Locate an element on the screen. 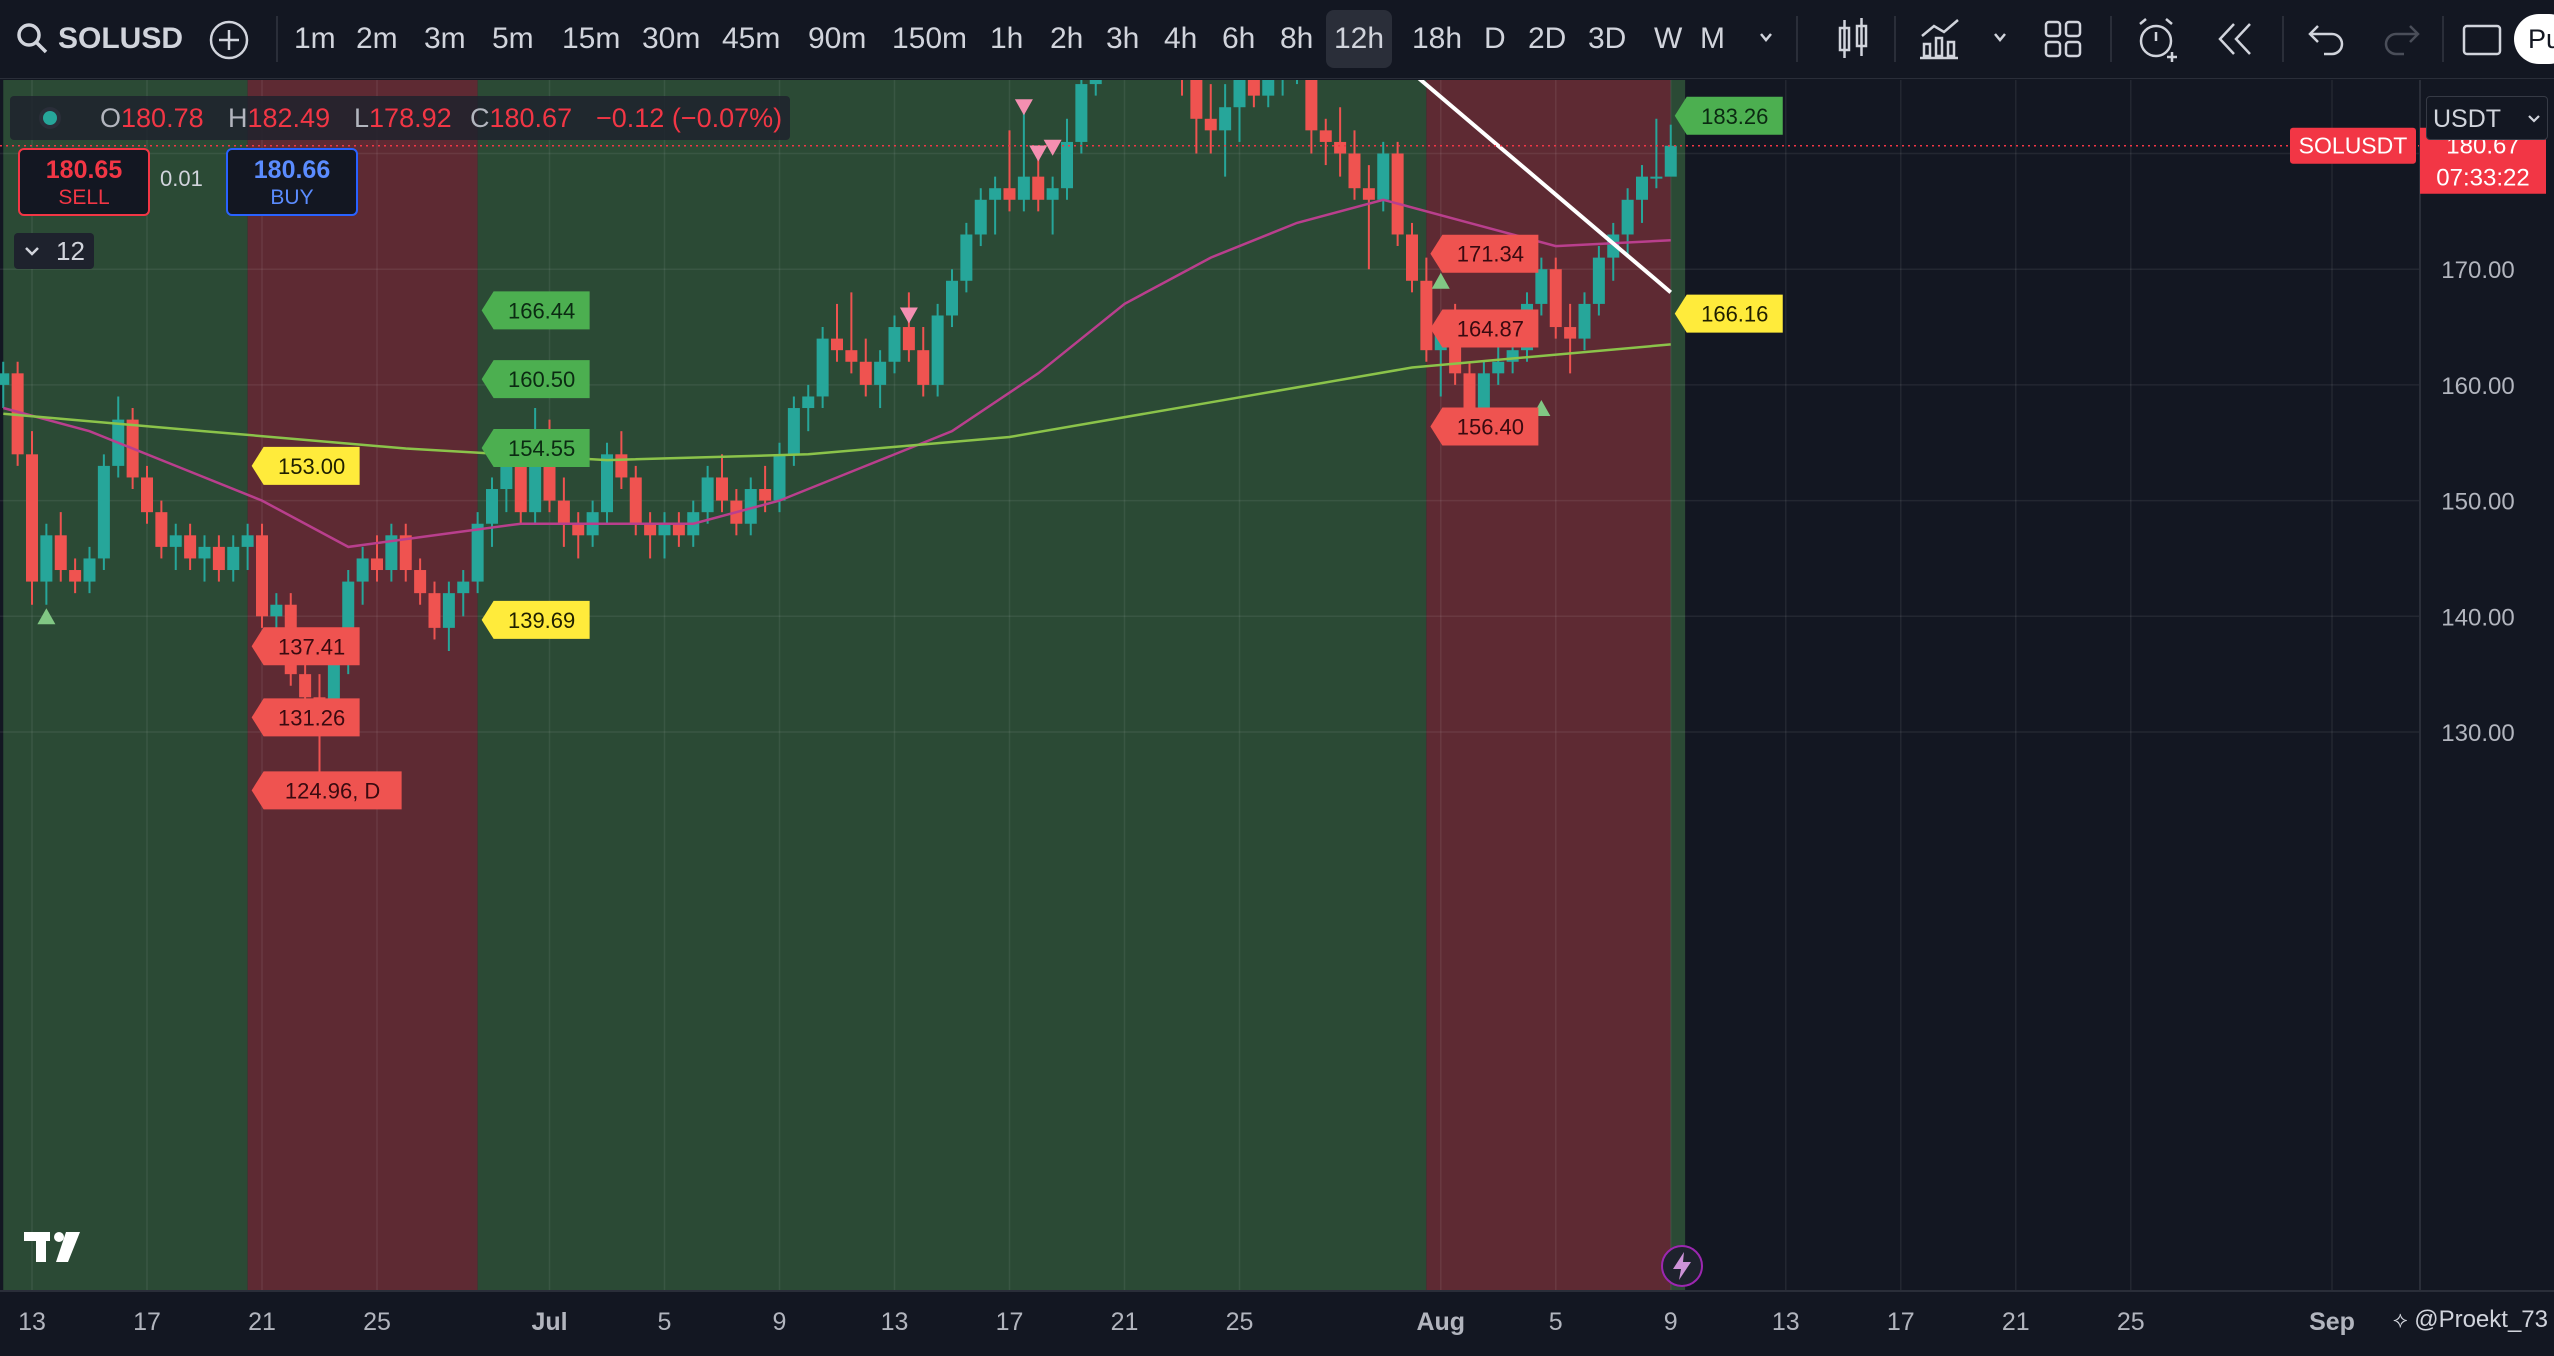 This screenshot has height=1356, width=2554. sell-label: SELL is located at coordinates (84, 197).